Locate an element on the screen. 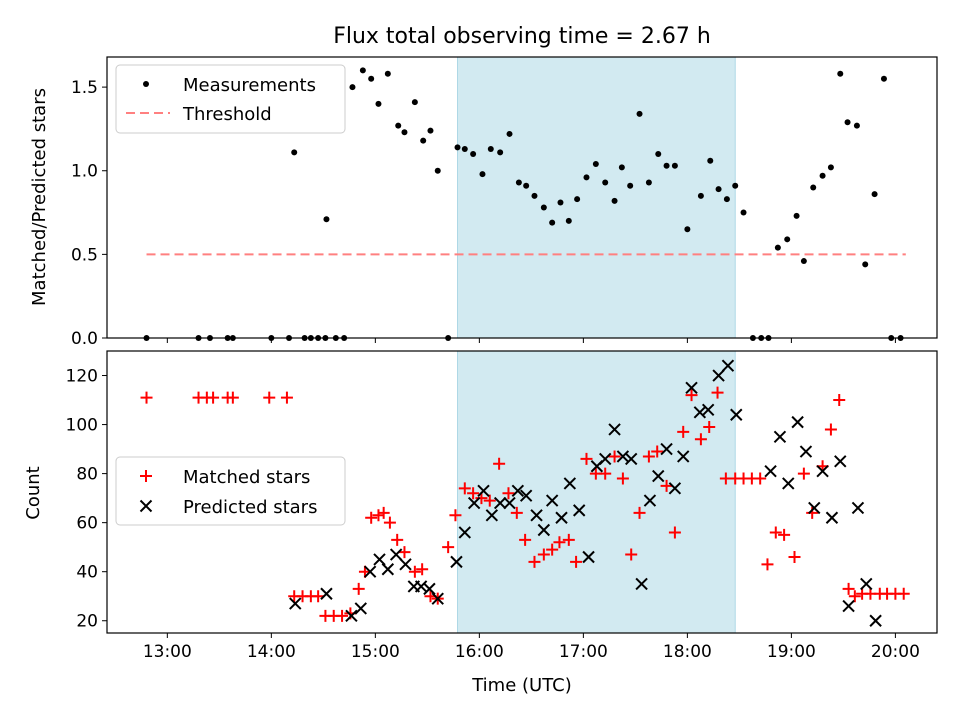 The width and height of the screenshot is (960, 724). top-y-tick-label: 1.0 is located at coordinates (84, 172).